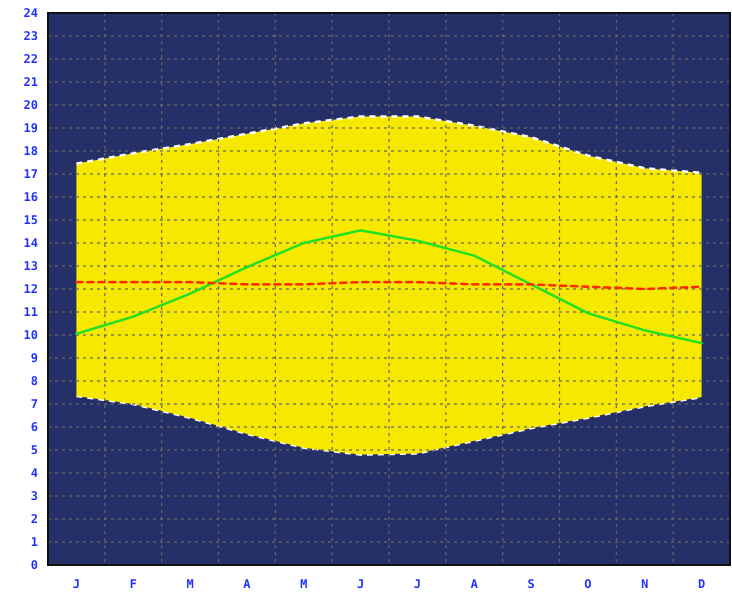 The height and width of the screenshot is (596, 732). Describe the element at coordinates (588, 584) in the screenshot. I see `x-tick-label: O` at that location.